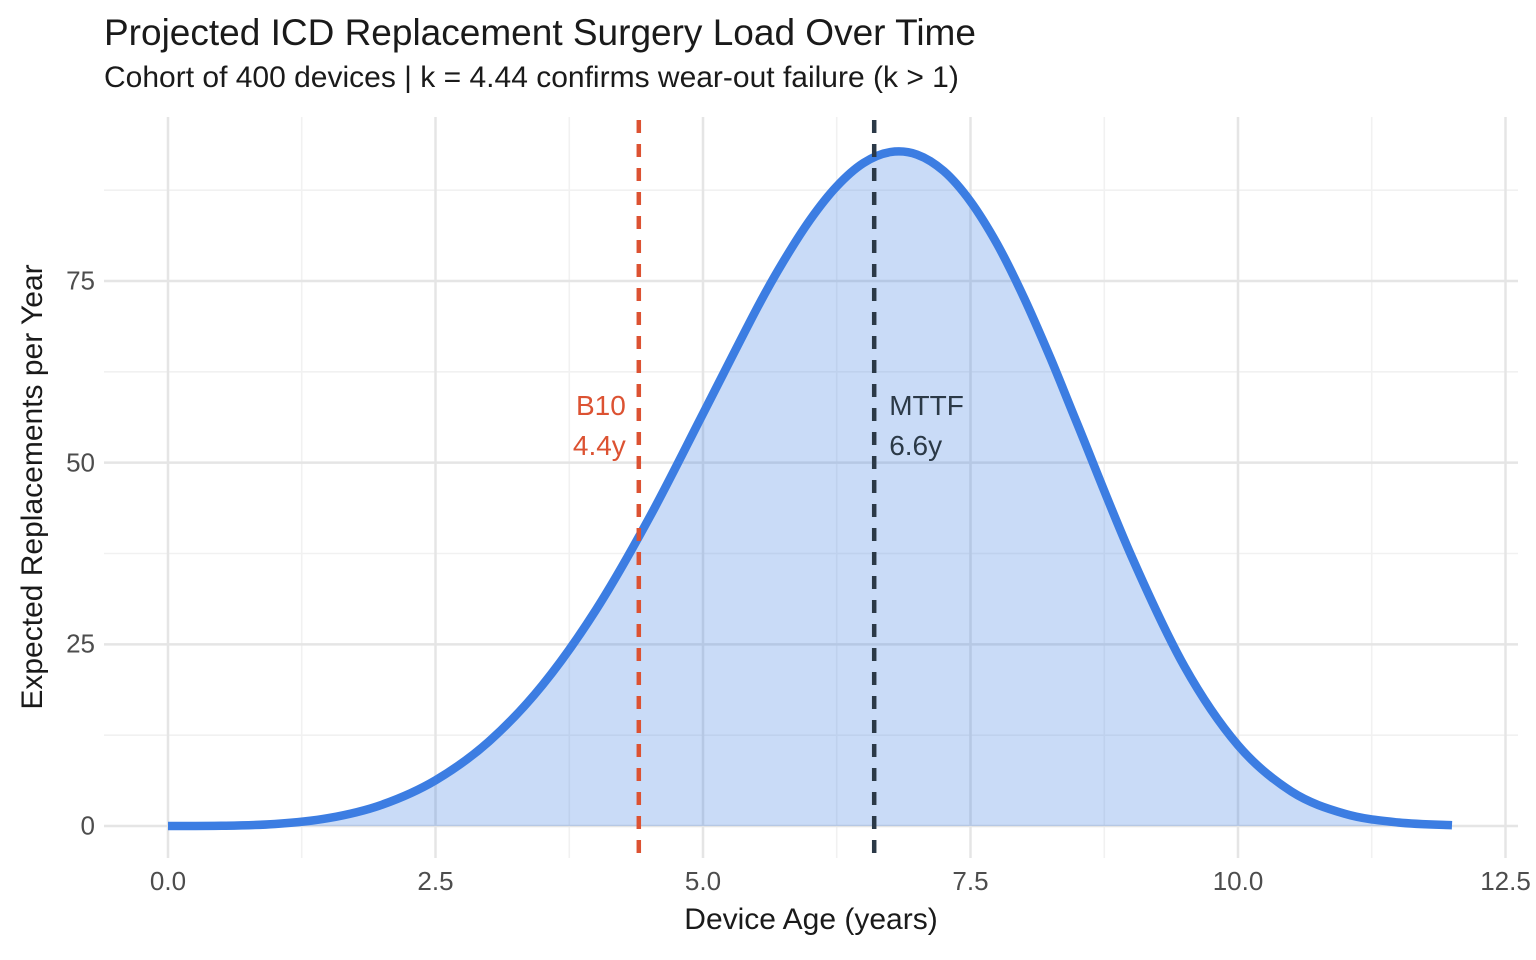  What do you see at coordinates (916, 446) in the screenshot?
I see `annotation-mttf-value: 6.6y` at bounding box center [916, 446].